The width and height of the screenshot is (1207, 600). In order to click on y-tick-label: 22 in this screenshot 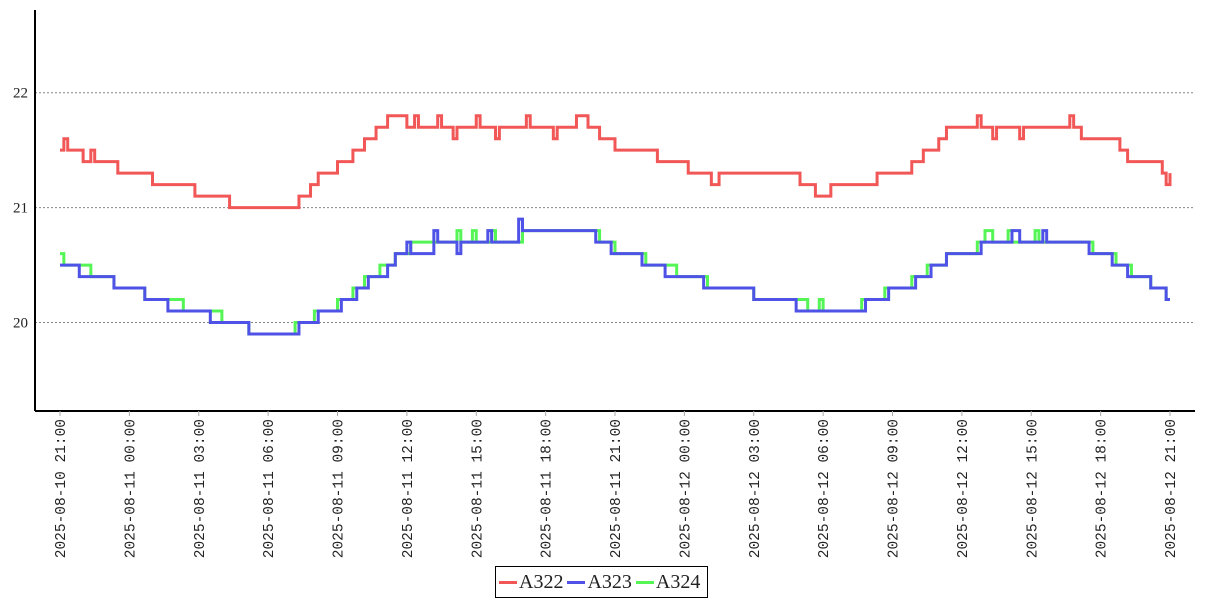, I will do `click(20, 94)`.